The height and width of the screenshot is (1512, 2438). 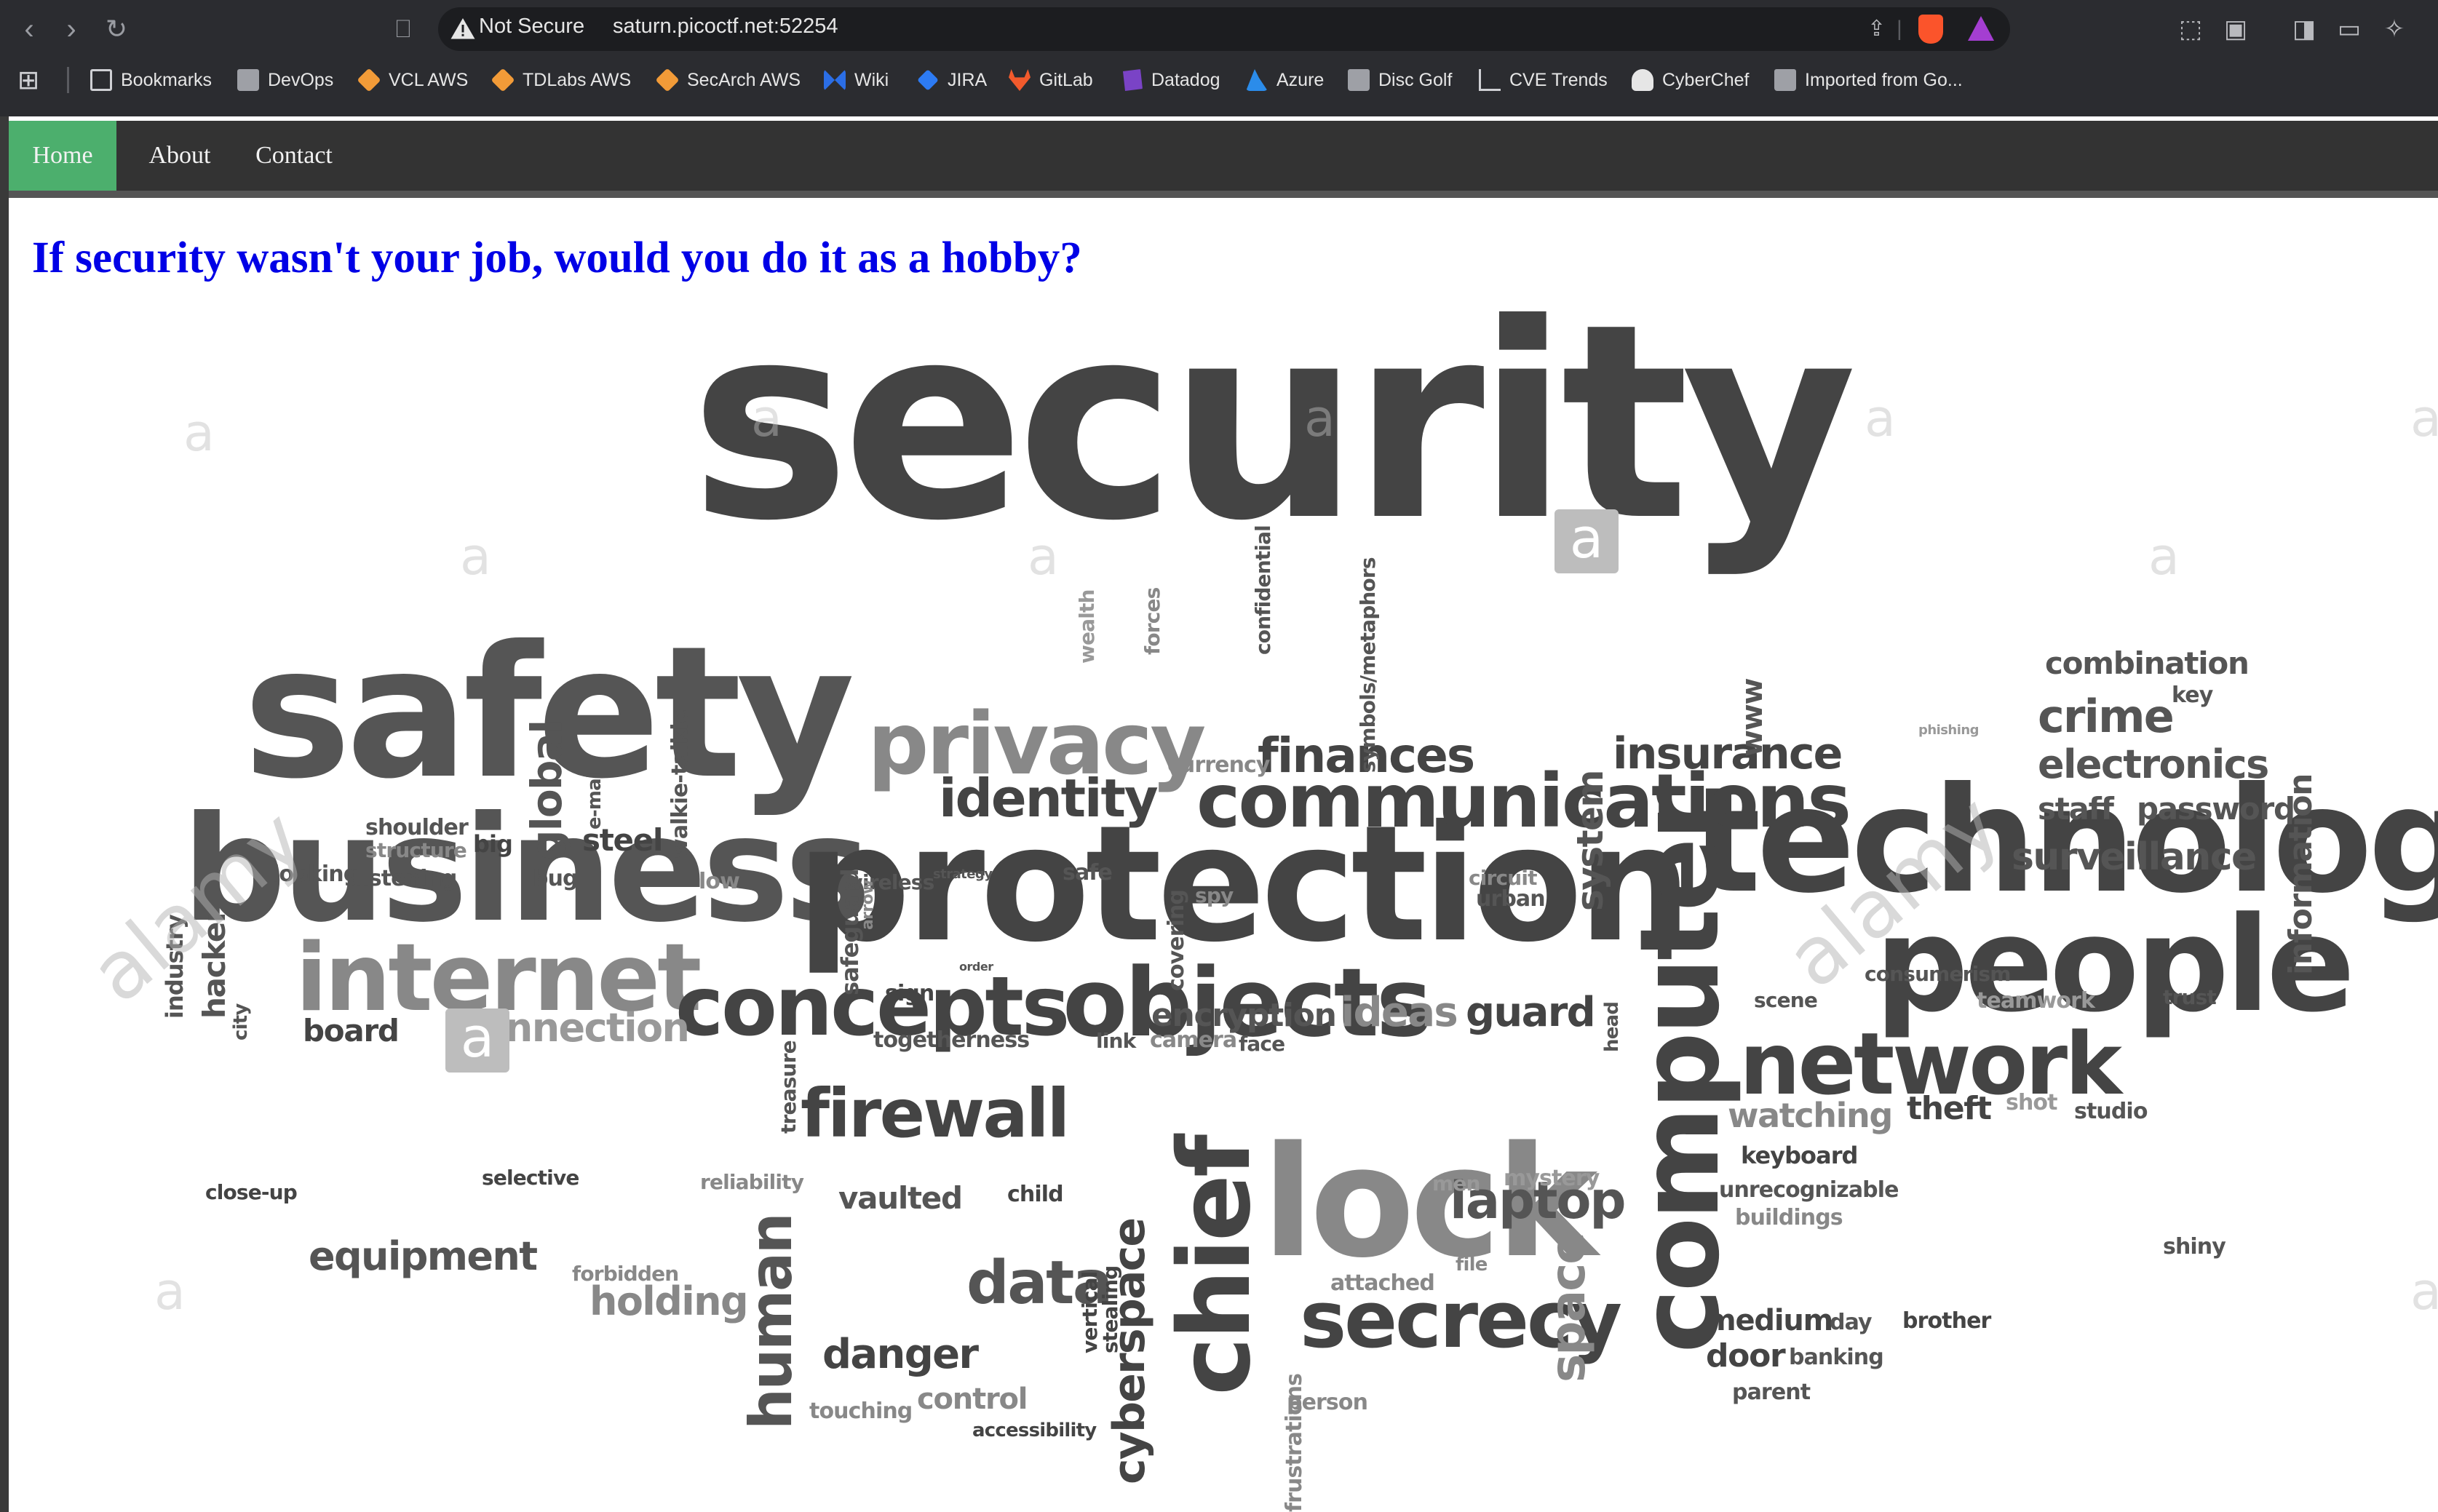 I want to click on cloud-word: link, so click(x=1116, y=1041).